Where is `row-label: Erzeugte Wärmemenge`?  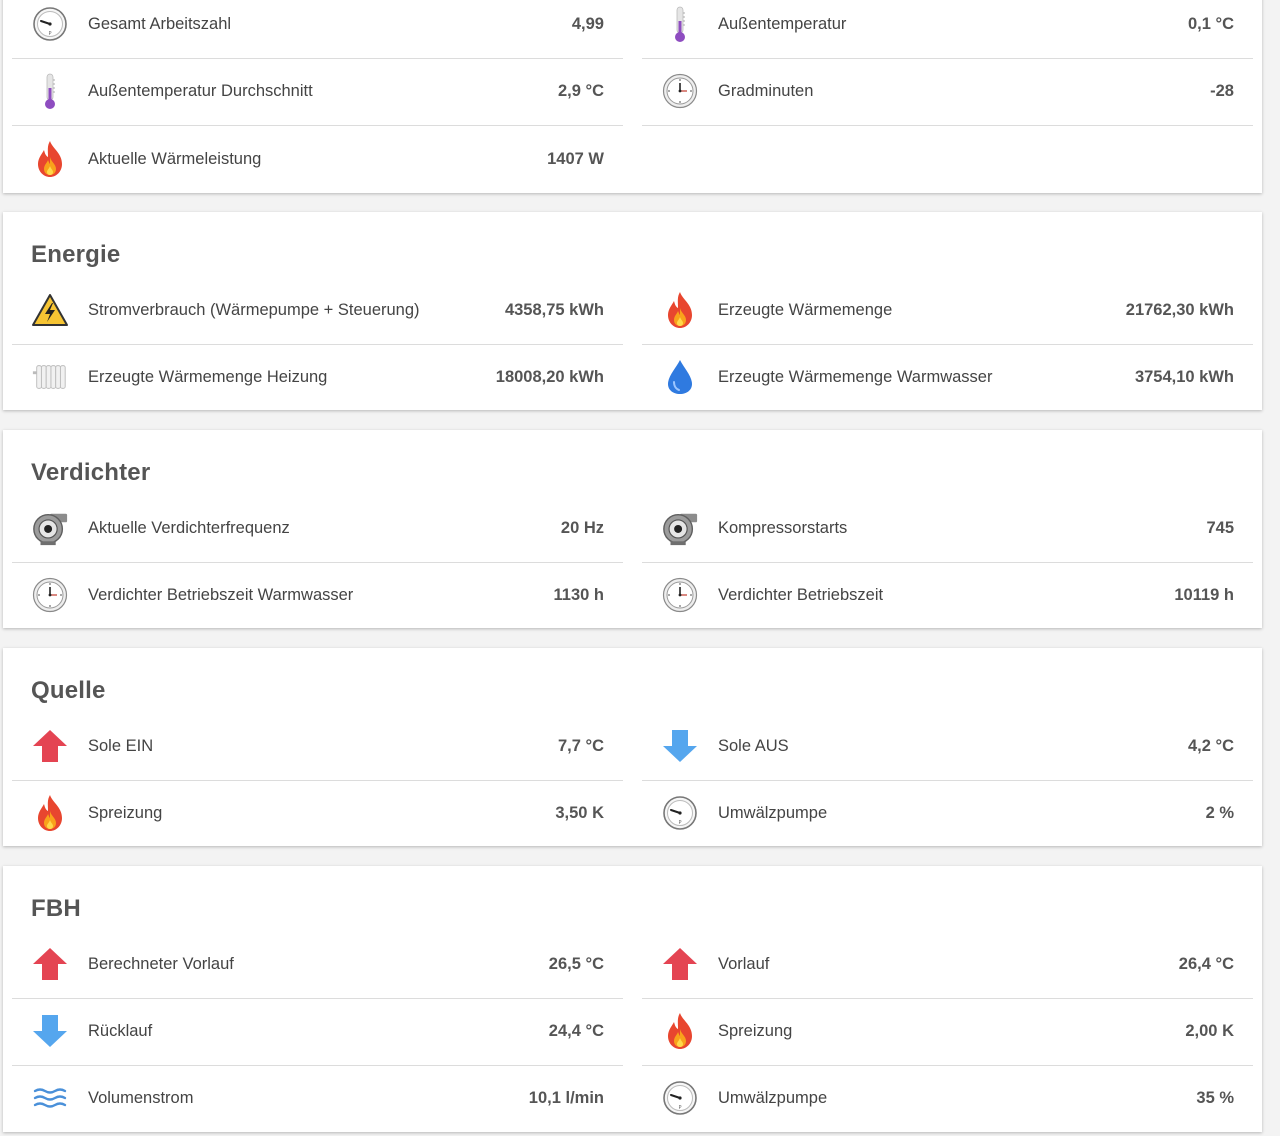 row-label: Erzeugte Wärmemenge is located at coordinates (805, 310).